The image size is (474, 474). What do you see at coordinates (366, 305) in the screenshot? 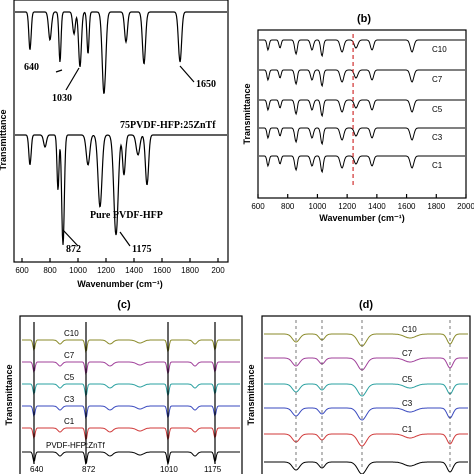
I see `panel-d-title: (d)` at bounding box center [366, 305].